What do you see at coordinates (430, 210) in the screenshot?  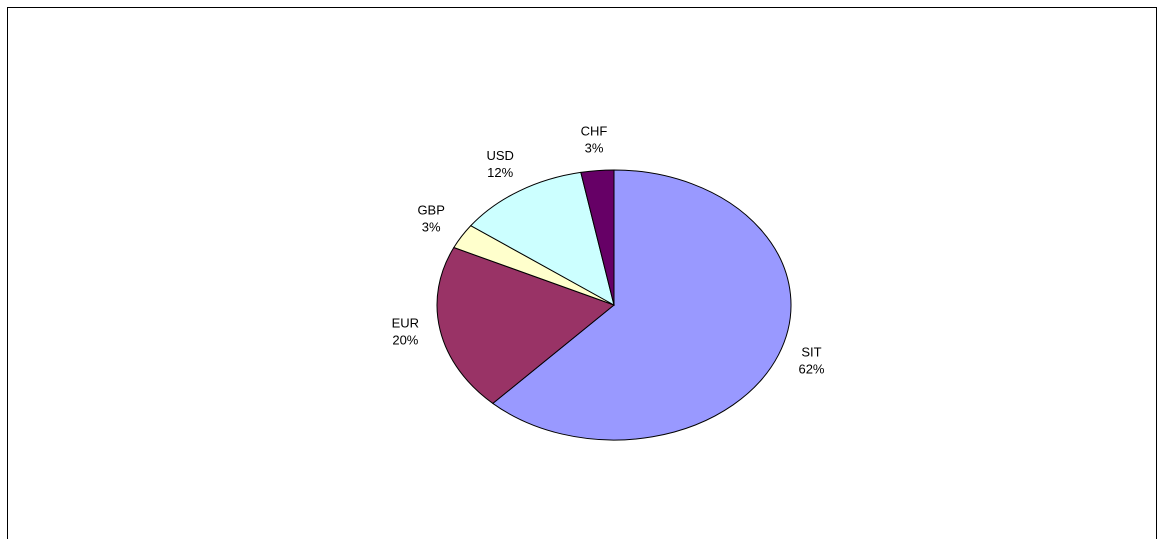 I see `slice-category: GBP` at bounding box center [430, 210].